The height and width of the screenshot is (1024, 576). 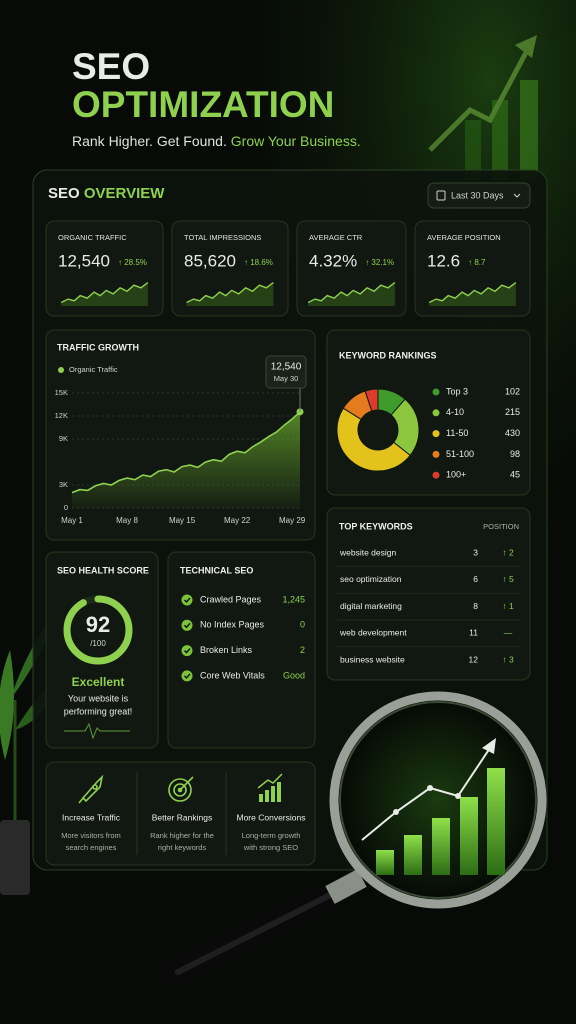 I want to click on gauge-progress, so click(x=98, y=630).